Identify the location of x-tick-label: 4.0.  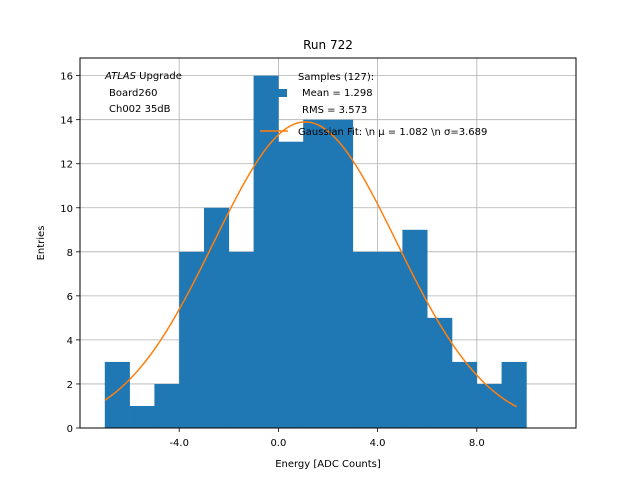
(378, 443).